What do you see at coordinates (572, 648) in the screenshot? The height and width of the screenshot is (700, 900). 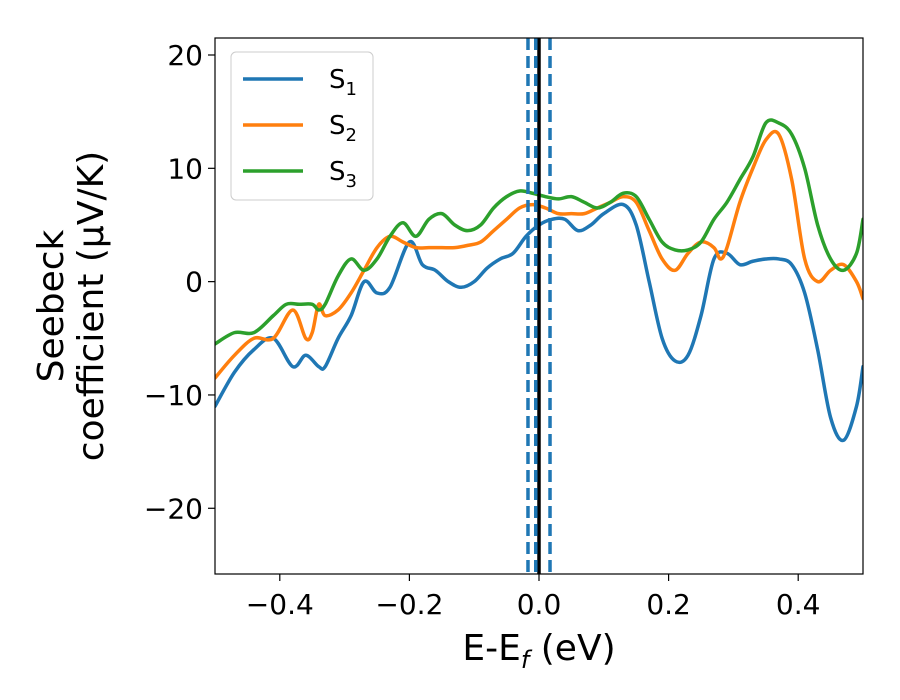 I see `x-axis-label-unit: (eV)` at bounding box center [572, 648].